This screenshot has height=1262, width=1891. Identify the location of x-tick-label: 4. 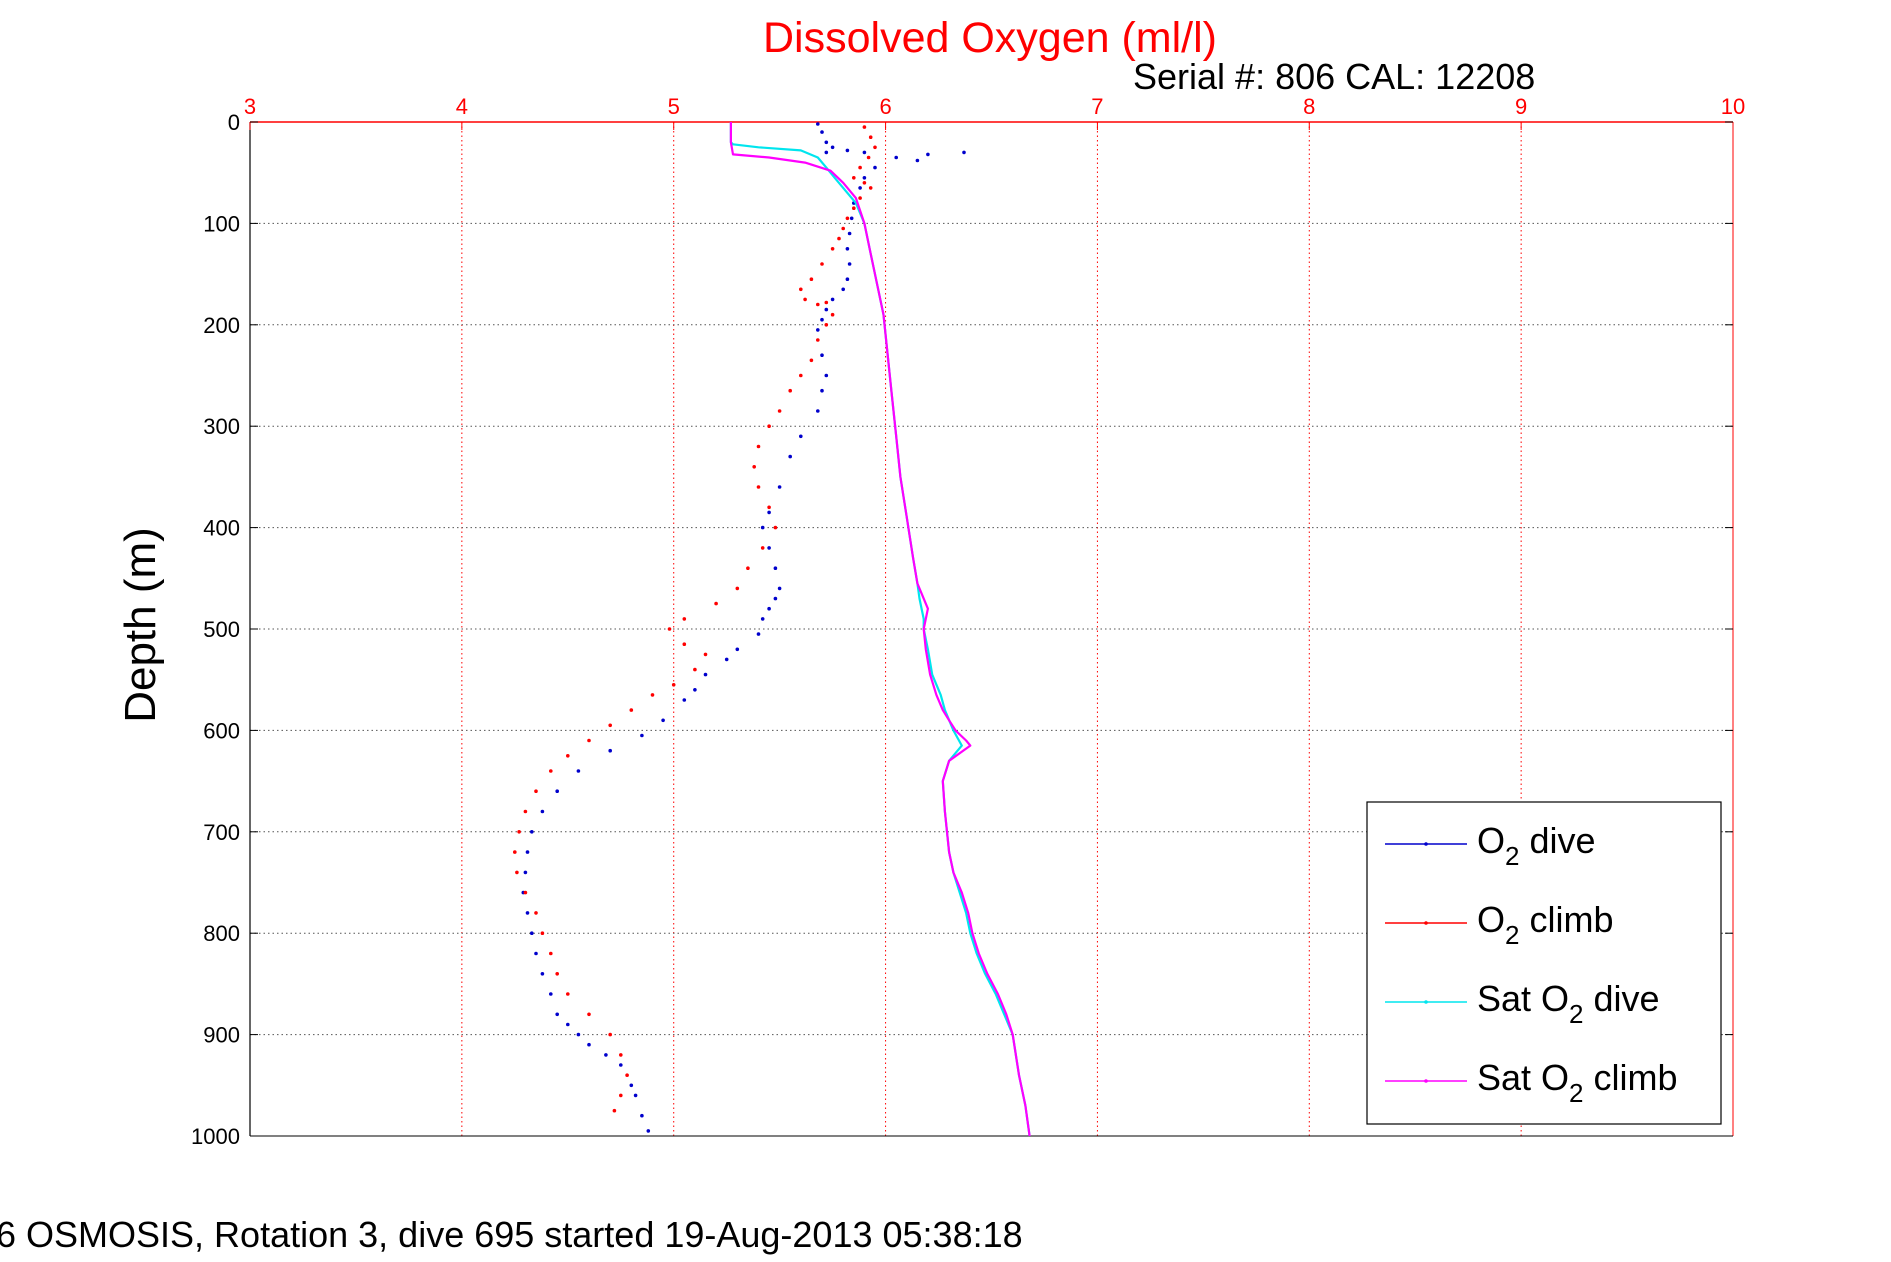
(462, 106).